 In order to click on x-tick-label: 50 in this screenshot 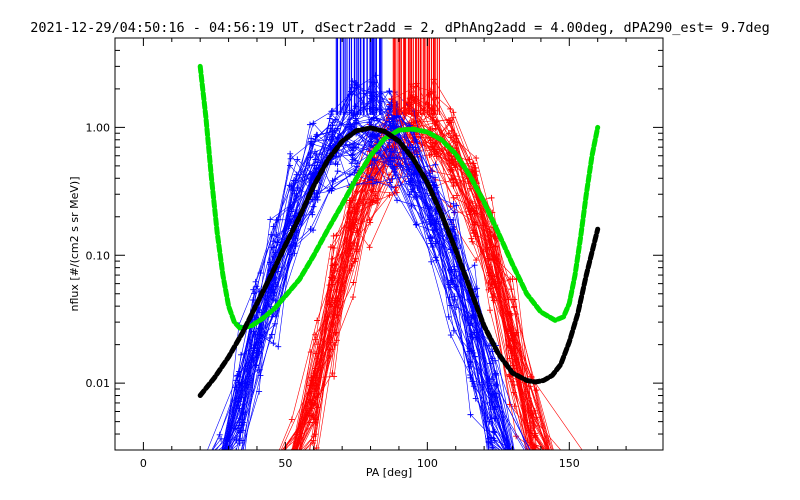, I will do `click(285, 463)`.